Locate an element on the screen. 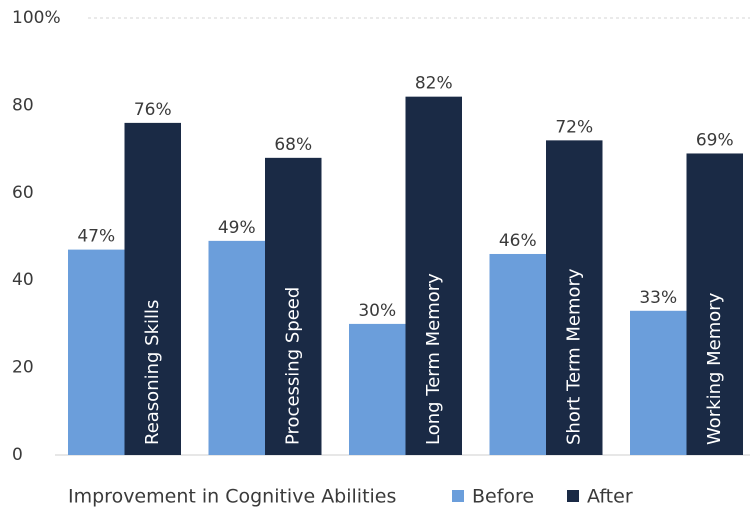 The height and width of the screenshot is (513, 753). legend-label: Before is located at coordinates (503, 497).